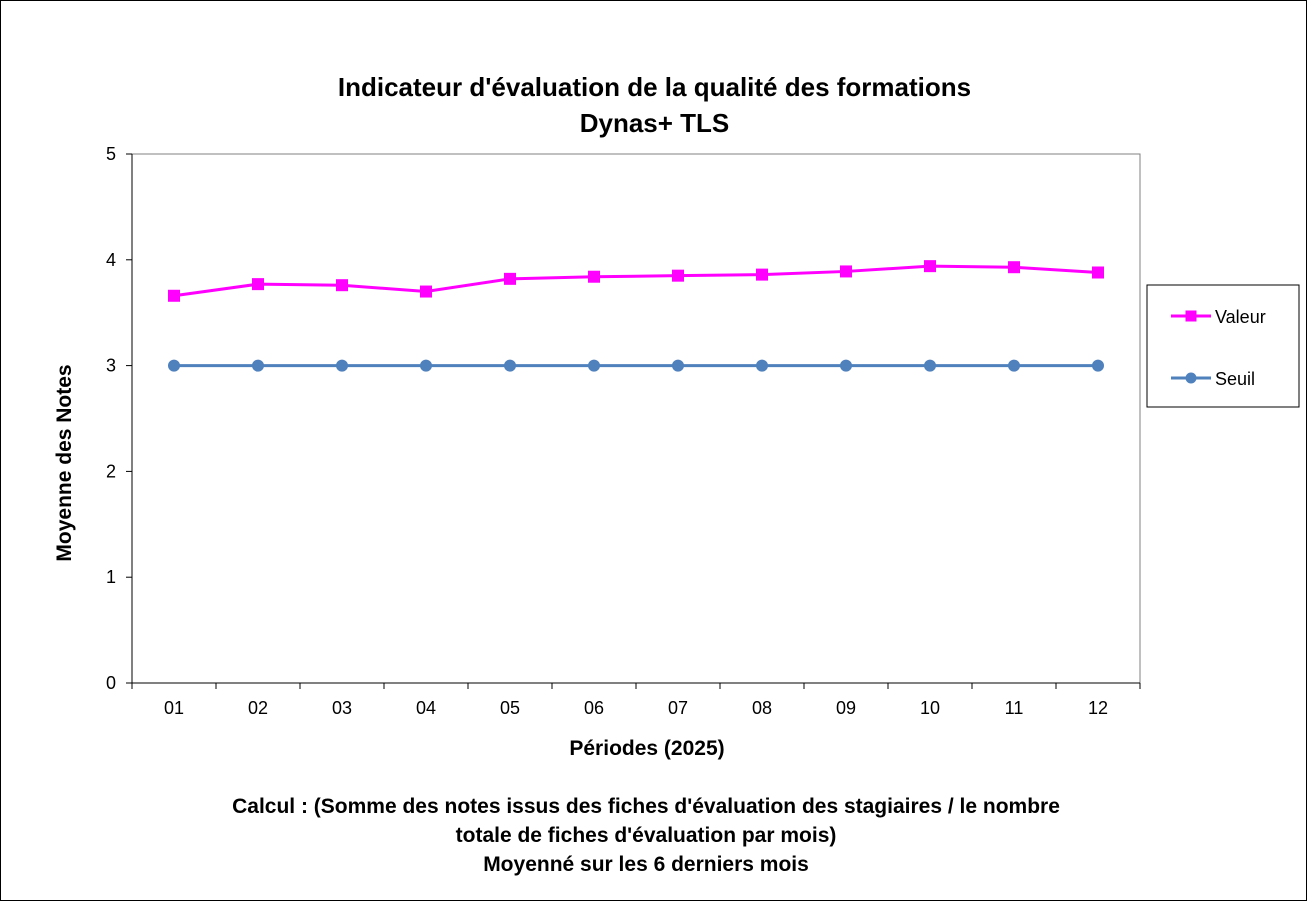 This screenshot has width=1307, height=902. What do you see at coordinates (111, 683) in the screenshot?
I see `y-tick-label-0: 0` at bounding box center [111, 683].